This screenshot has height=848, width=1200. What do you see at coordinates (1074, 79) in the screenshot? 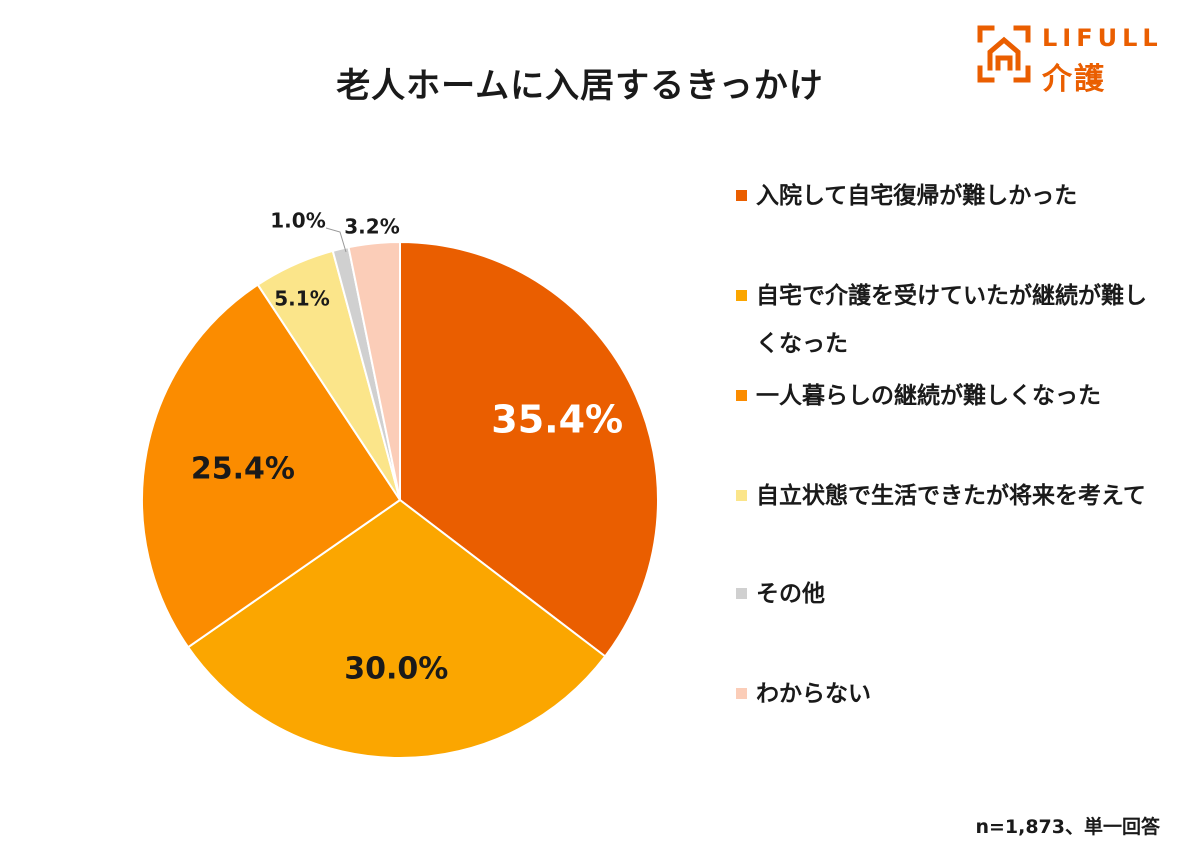
I see `logo-text-bottom: 介護` at bounding box center [1074, 79].